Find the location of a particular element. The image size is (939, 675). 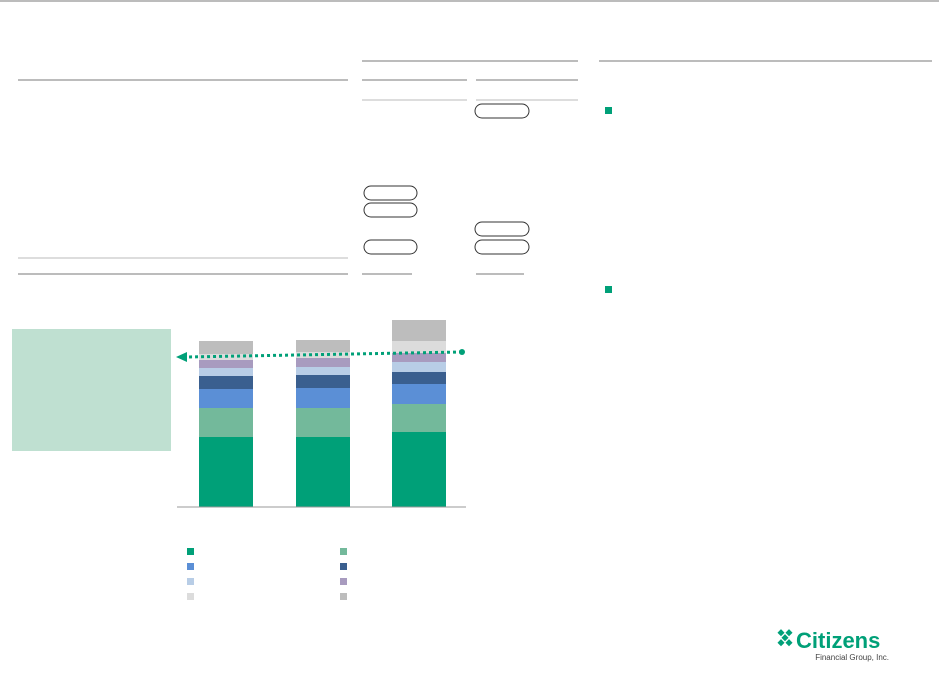

logo-tagline: Financial Group, Inc. is located at coordinates (852, 657).